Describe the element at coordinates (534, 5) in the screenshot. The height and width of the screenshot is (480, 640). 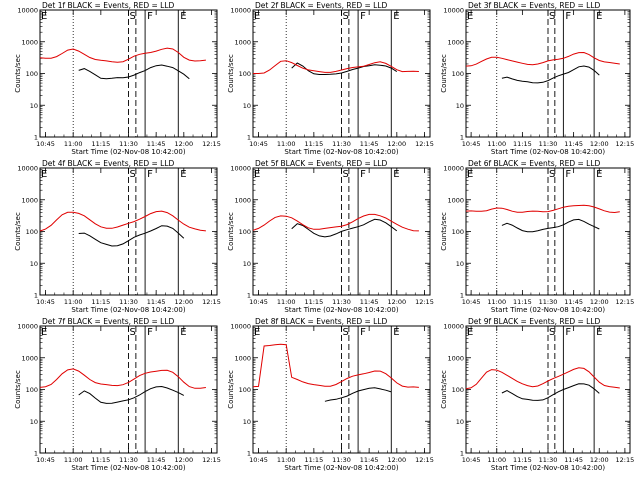
I see `chart-title: Det 3f BLACK = Events, RED = LLD` at that location.